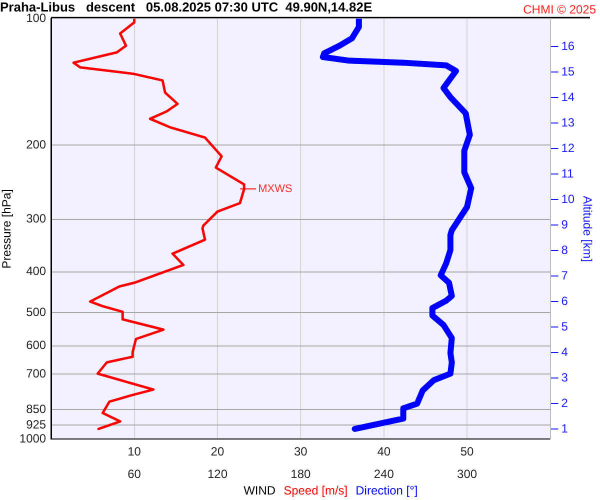 The image size is (600, 500). What do you see at coordinates (568, 147) in the screenshot?
I see `y2-tick-label: 12` at bounding box center [568, 147].